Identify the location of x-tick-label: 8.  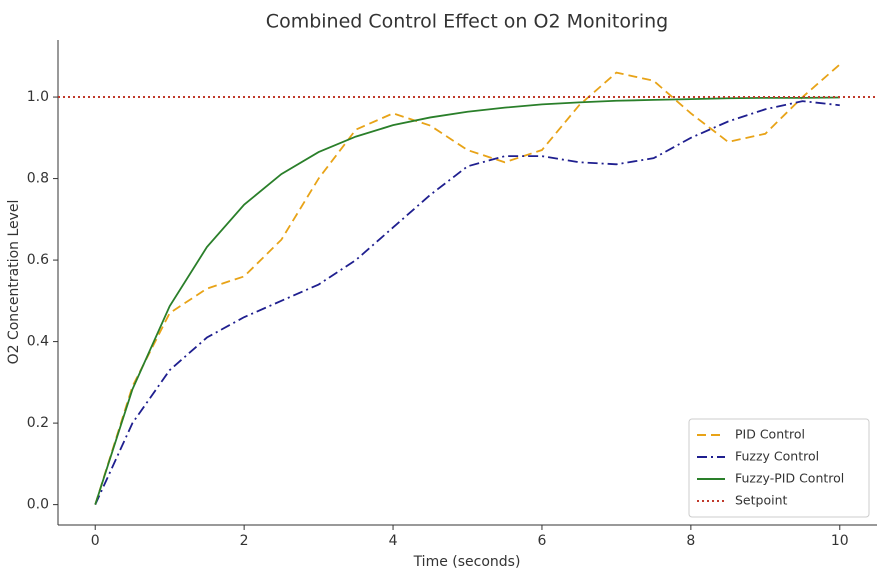
(690, 541).